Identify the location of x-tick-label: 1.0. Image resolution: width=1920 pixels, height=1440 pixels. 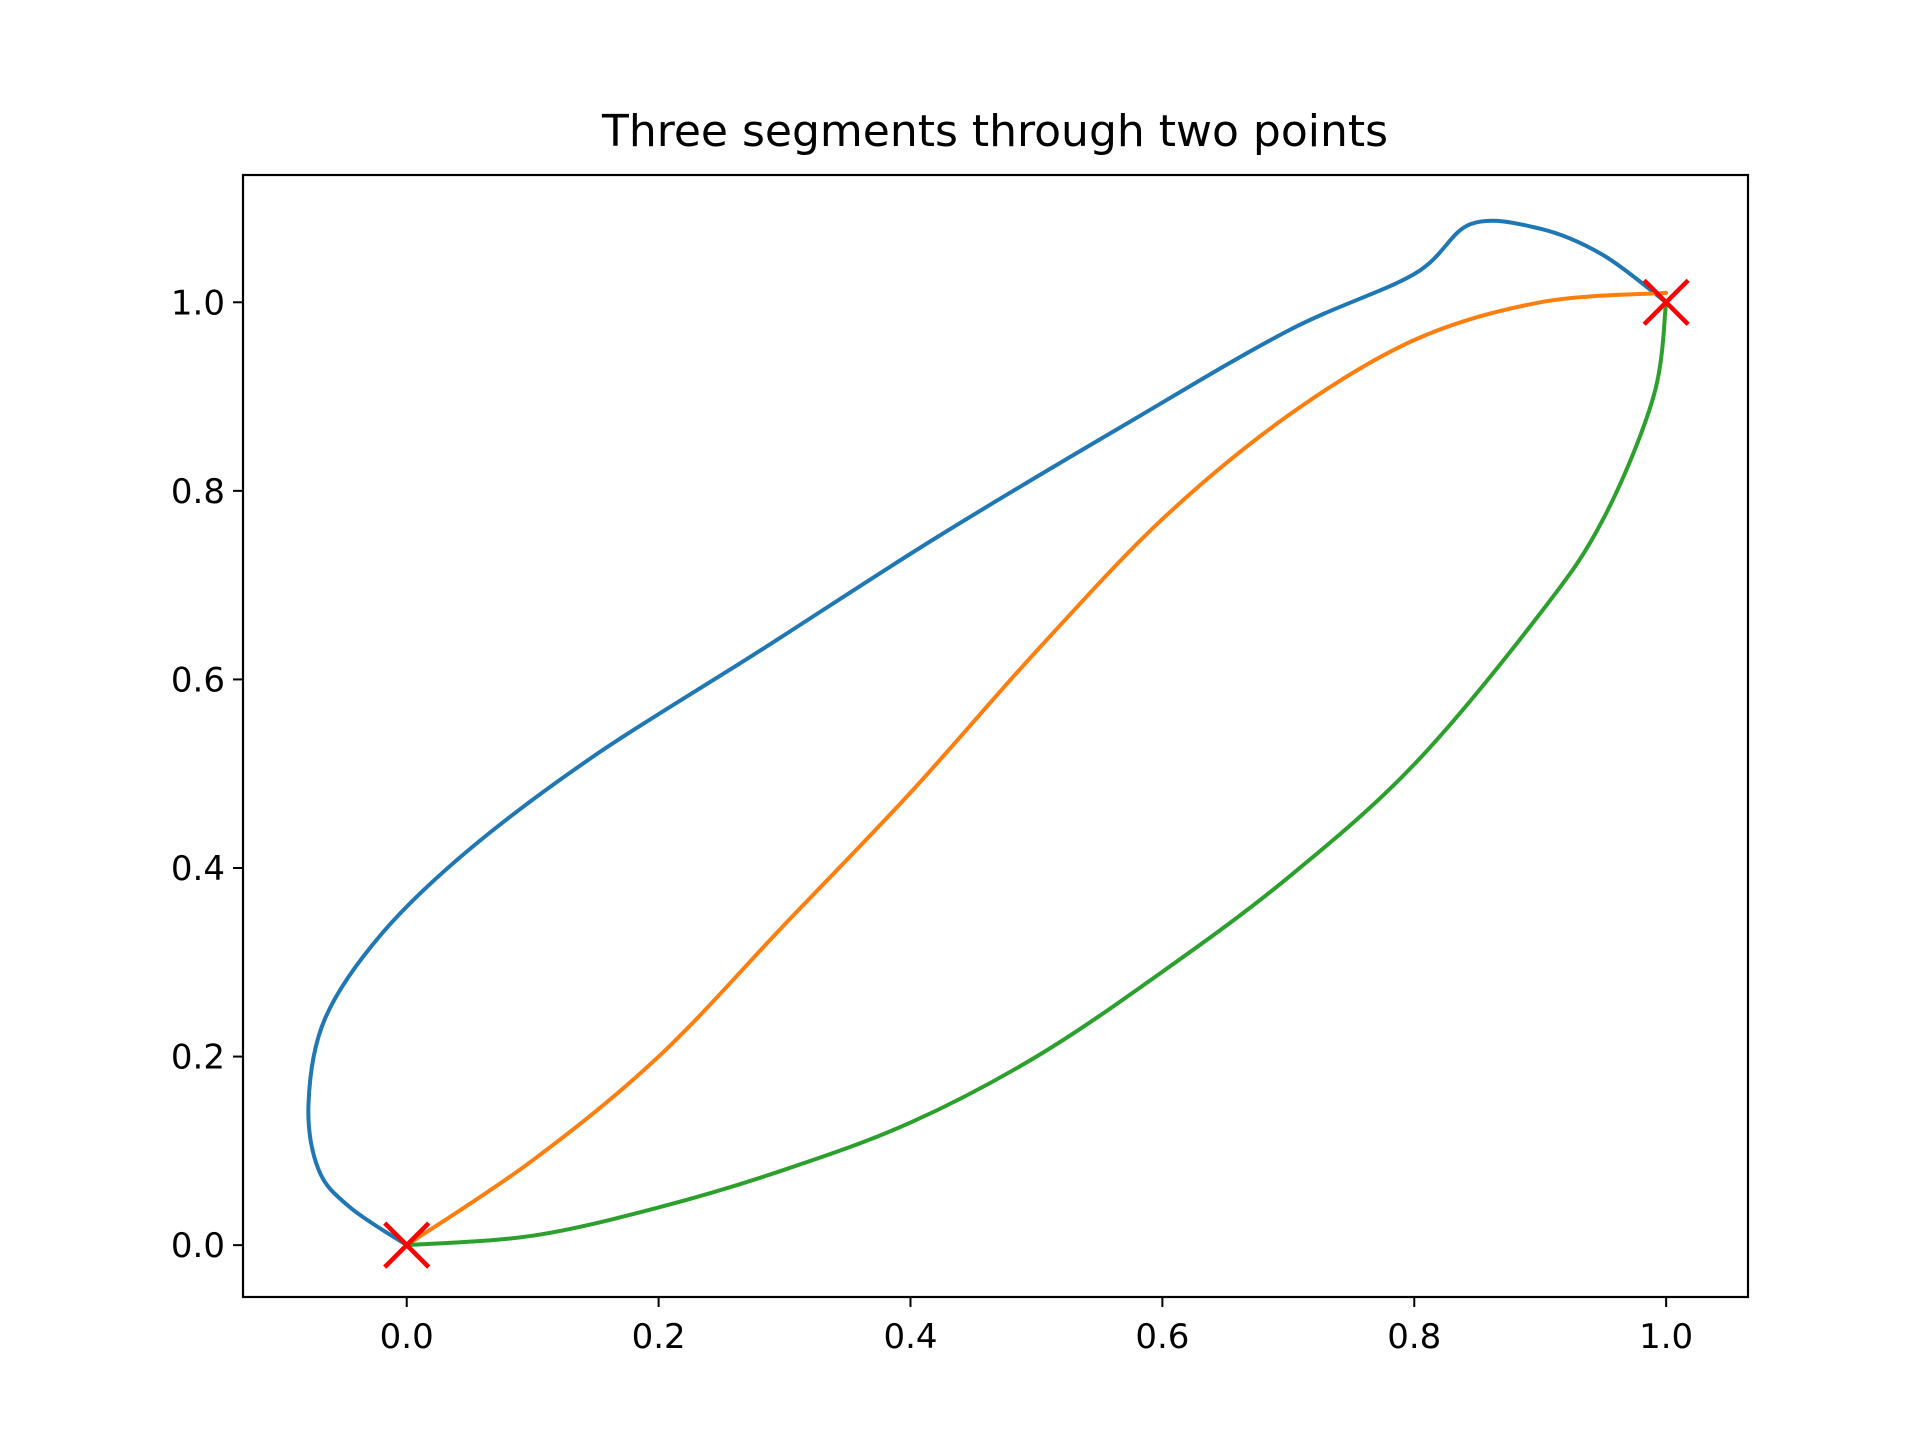
(1666, 1337).